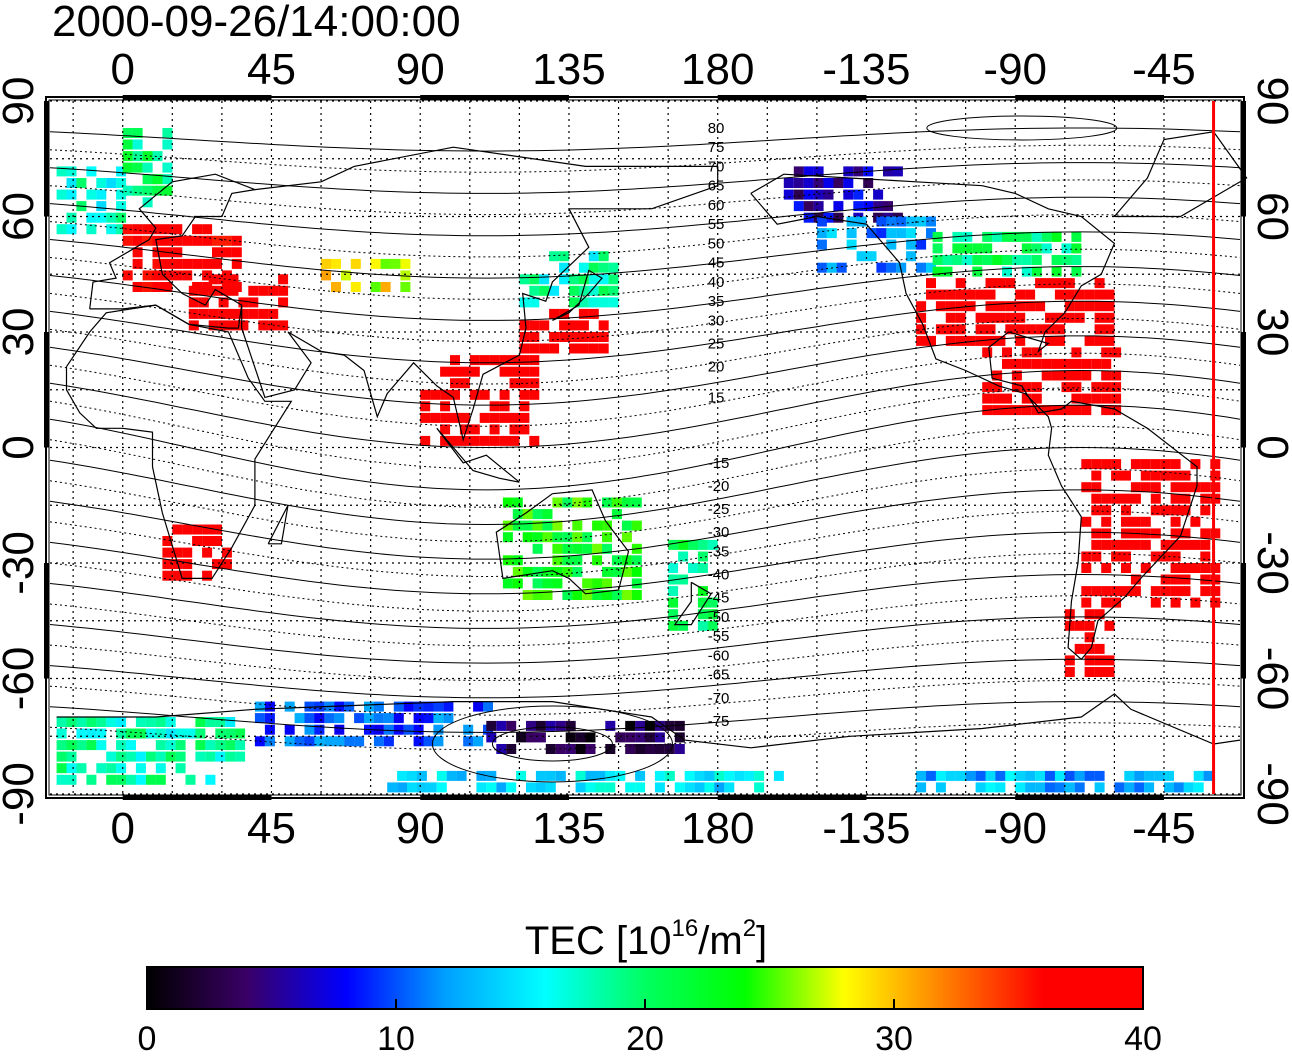  I want to click on colorbar-ticks: 0 10 20 30 40, so click(650, 1028).